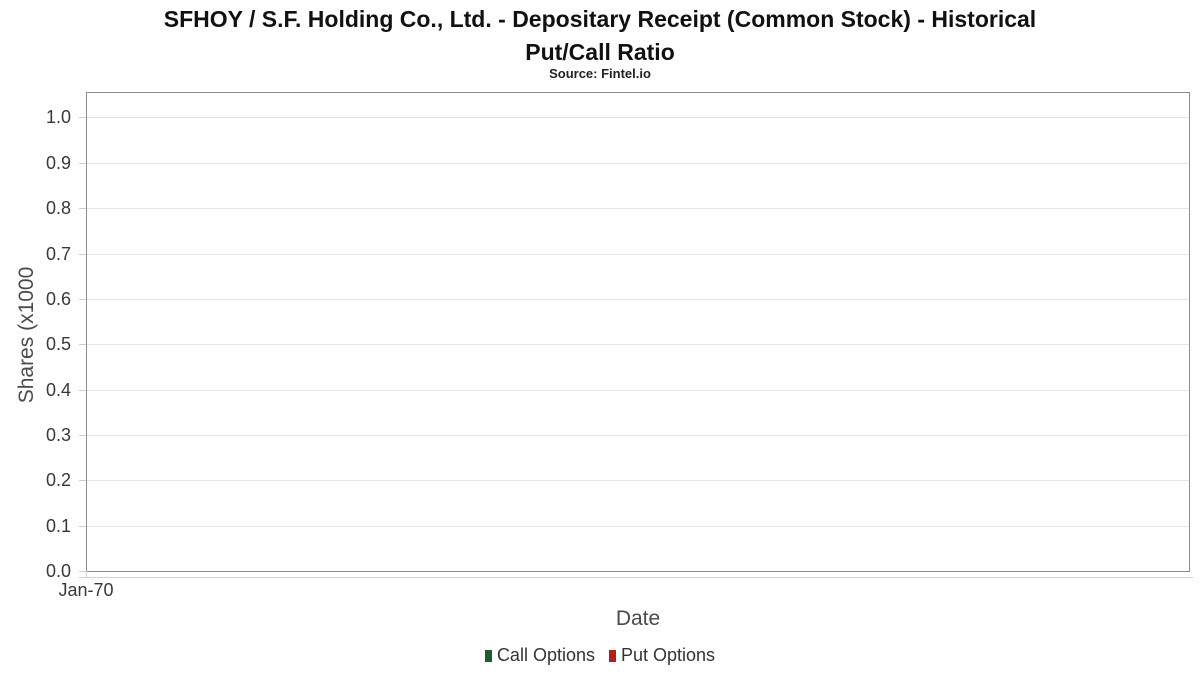 The height and width of the screenshot is (675, 1200). What do you see at coordinates (58, 571) in the screenshot?
I see `y-tick-label: 0.0` at bounding box center [58, 571].